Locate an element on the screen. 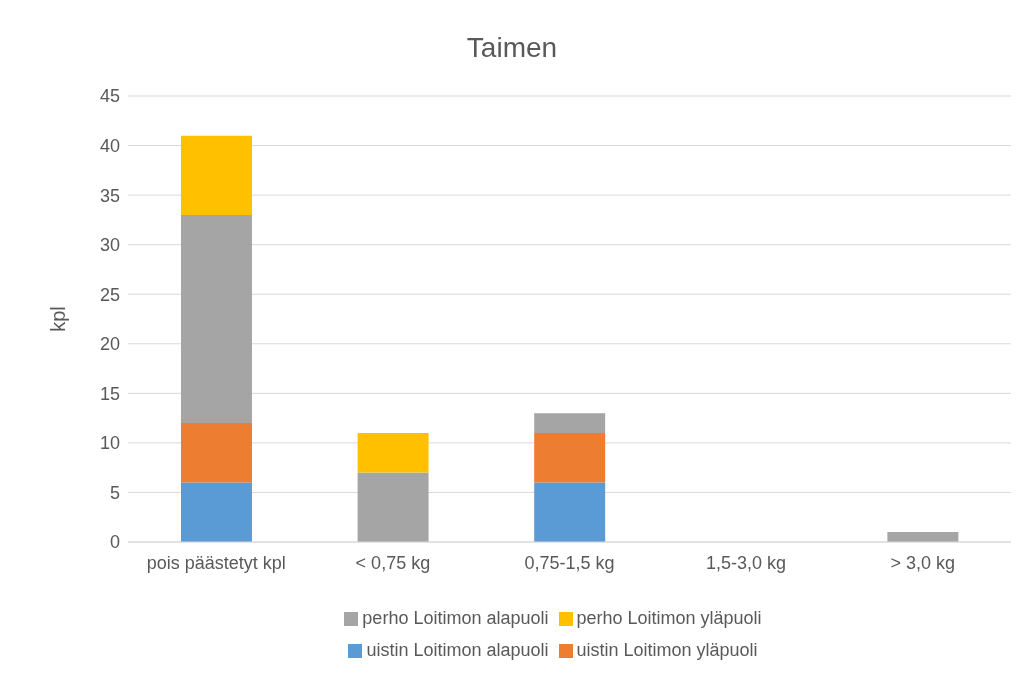 This screenshot has width=1024, height=684. y-tick-label: 45 is located at coordinates (109, 96).